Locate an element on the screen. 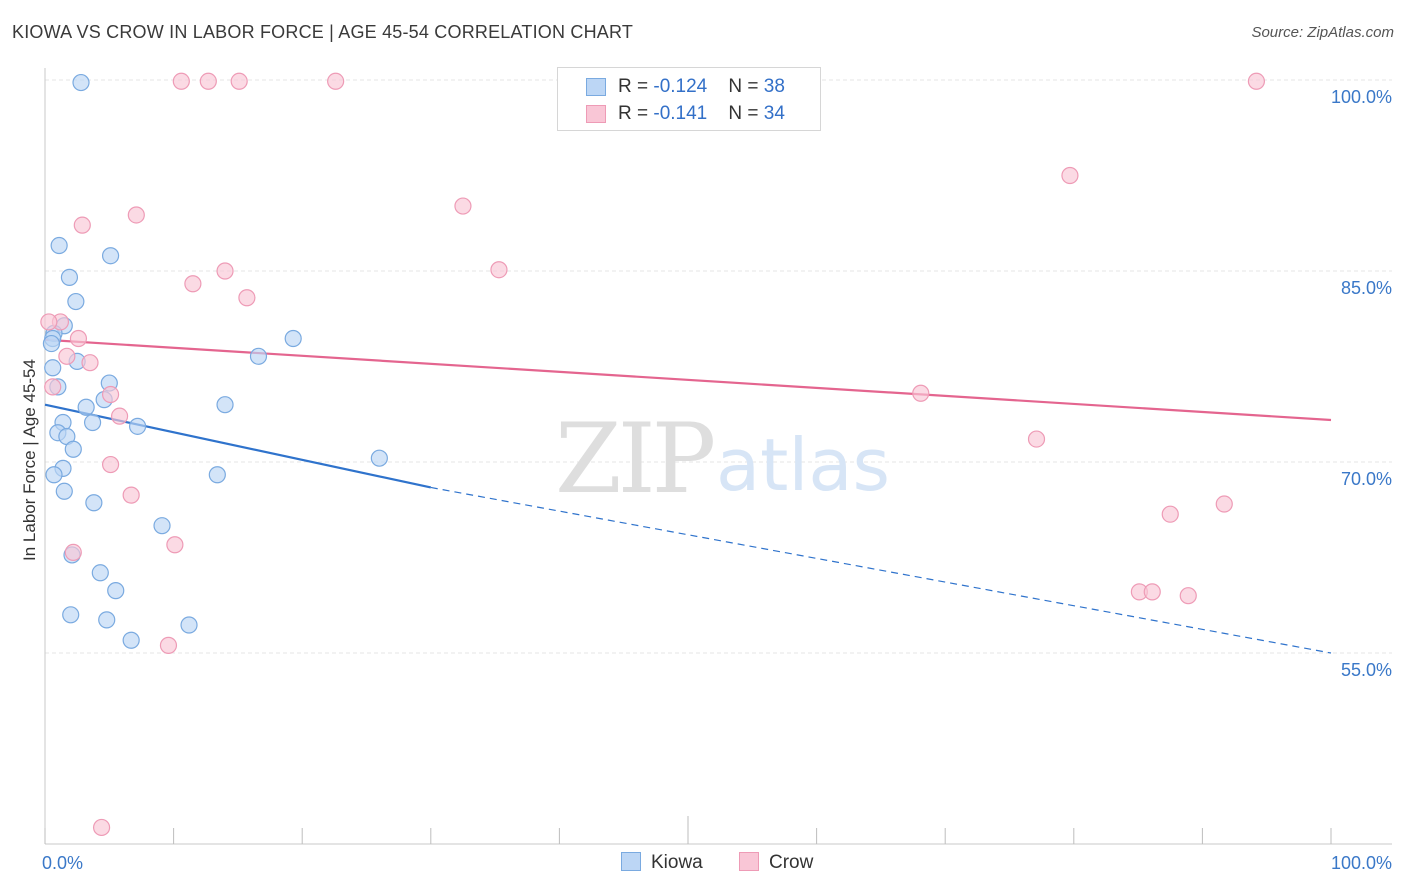  bottom-kiowa-swatch is located at coordinates (631, 861).